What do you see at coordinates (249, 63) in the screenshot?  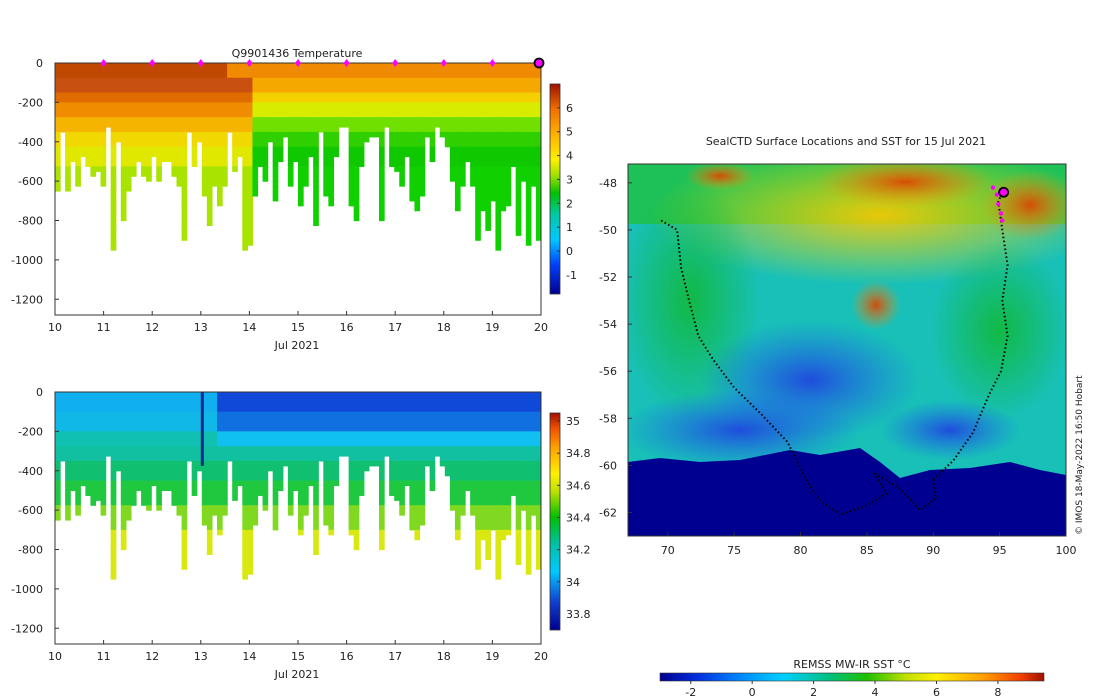 I see `surface-marker` at bounding box center [249, 63].